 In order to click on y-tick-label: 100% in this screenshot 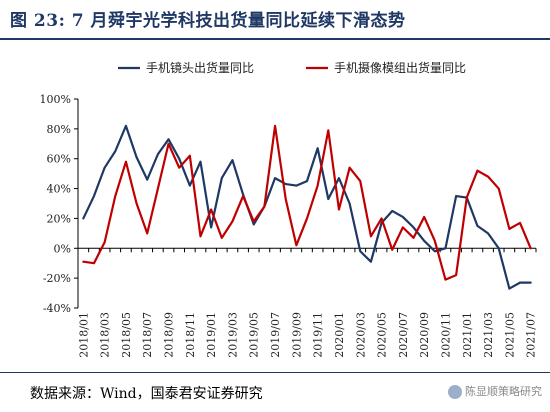, I will do `click(55, 99)`.